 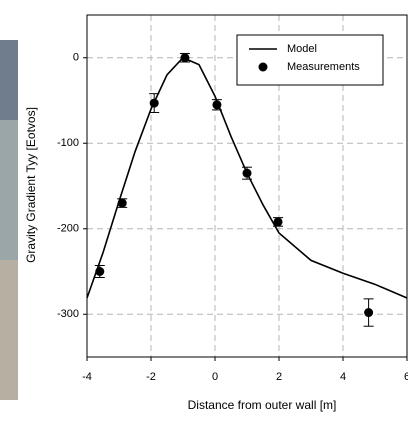 What do you see at coordinates (343, 377) in the screenshot?
I see `x-tick-label: 4` at bounding box center [343, 377].